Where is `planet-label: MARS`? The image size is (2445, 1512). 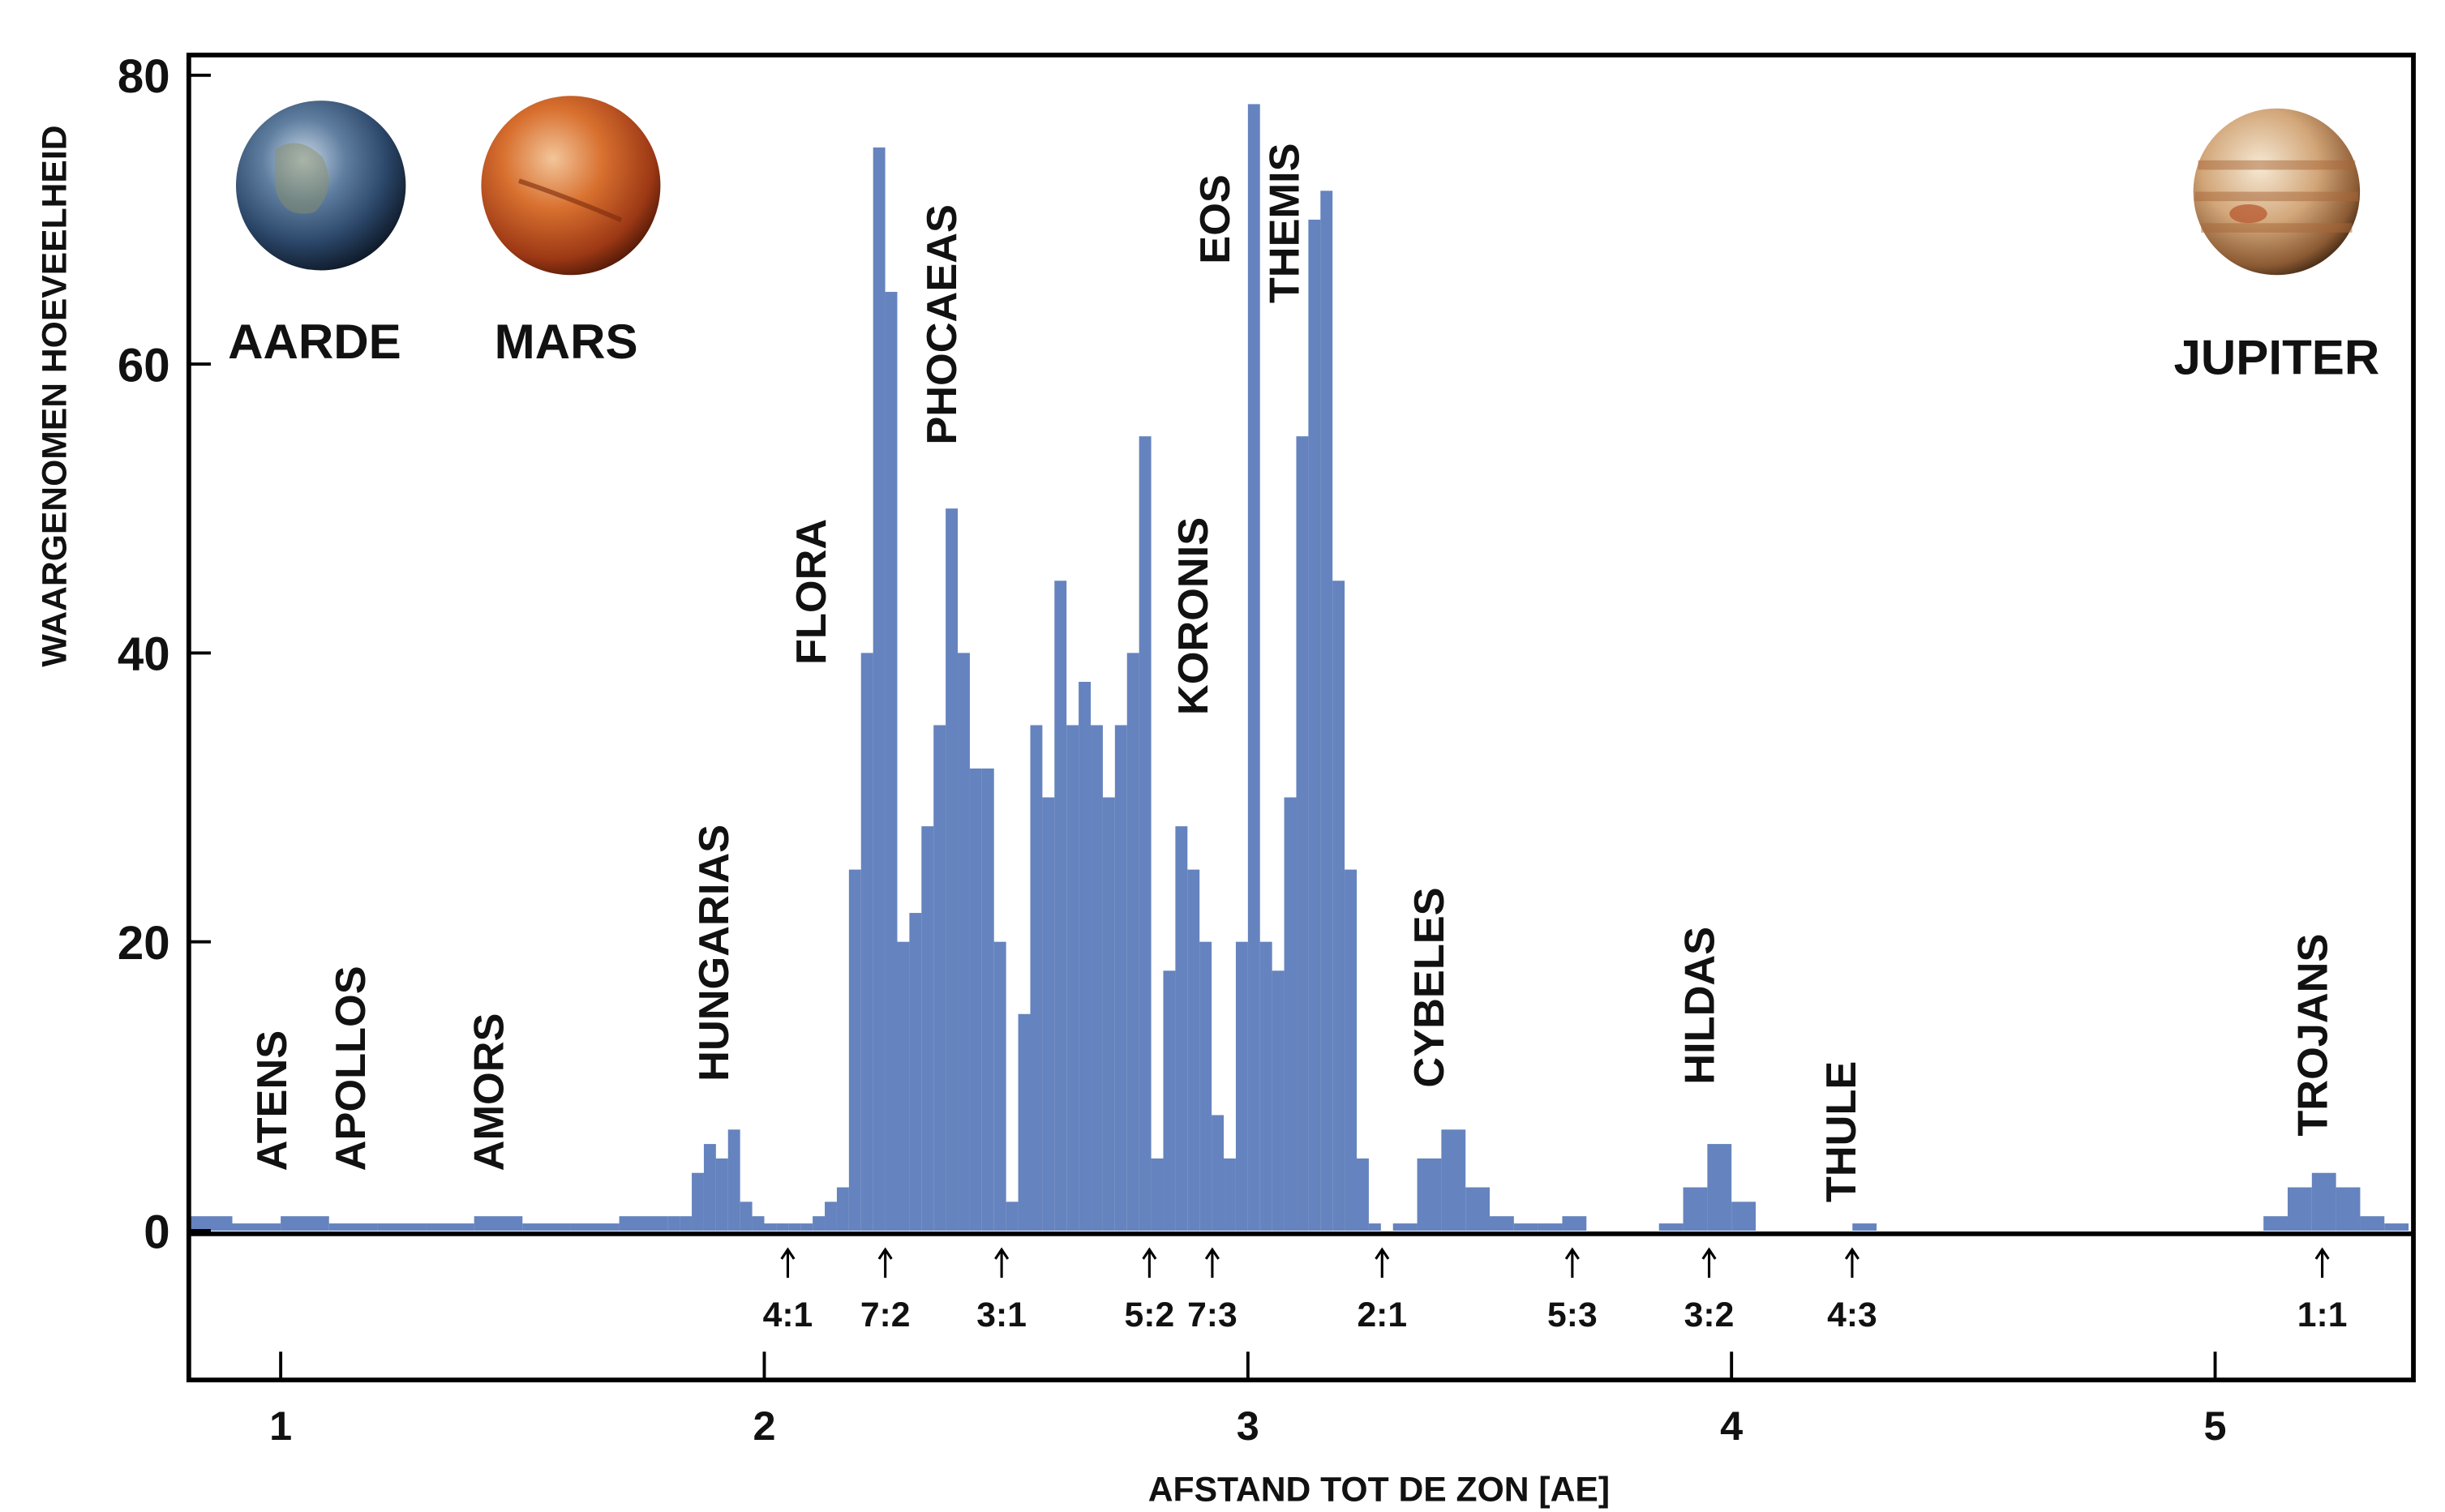 planet-label: MARS is located at coordinates (566, 342).